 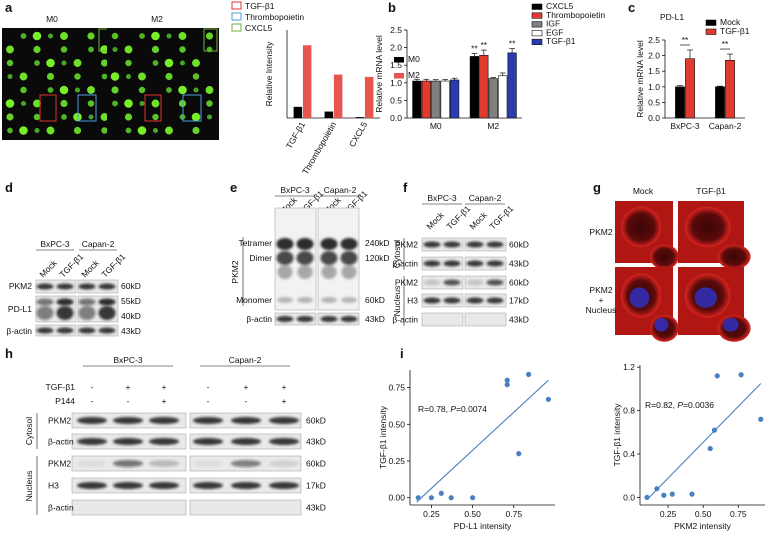 What do you see at coordinates (9, 353) in the screenshot?
I see `panel-label: h` at bounding box center [9, 353].